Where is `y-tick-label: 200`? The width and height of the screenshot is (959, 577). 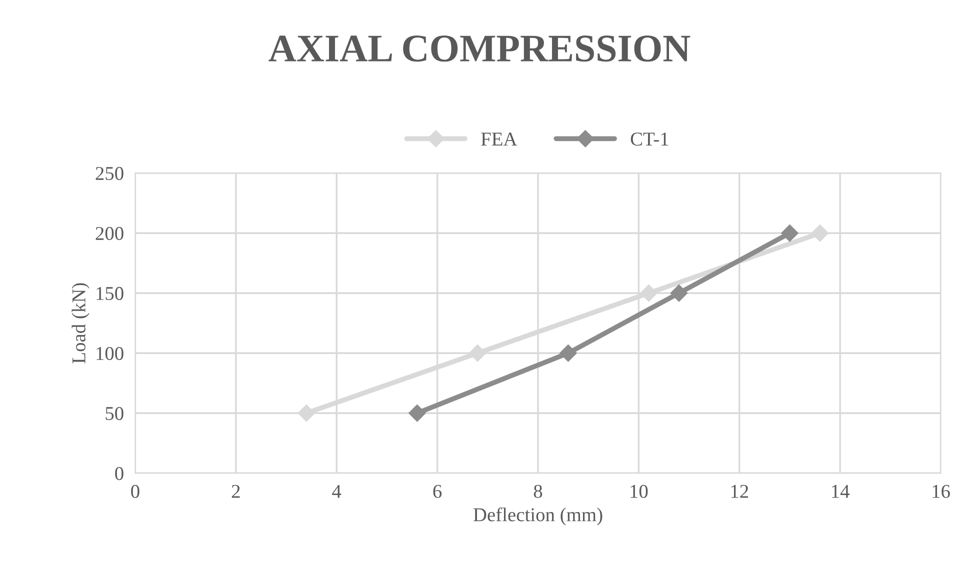 y-tick-label: 200 is located at coordinates (110, 233).